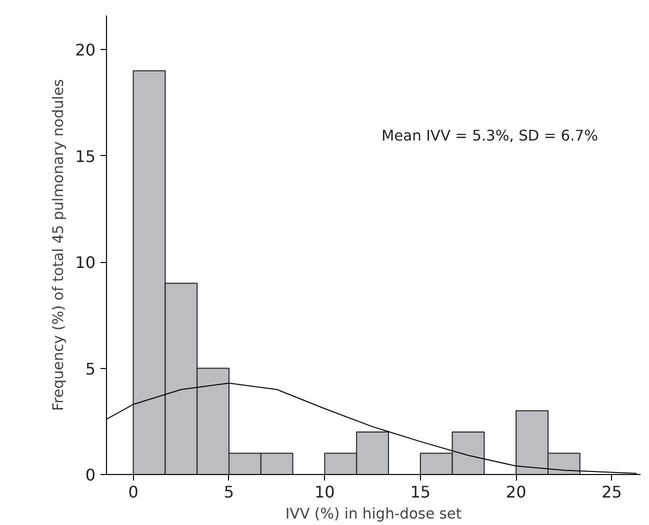 The image size is (649, 525). What do you see at coordinates (133, 492) in the screenshot?
I see `x-tick-label: 0` at bounding box center [133, 492].